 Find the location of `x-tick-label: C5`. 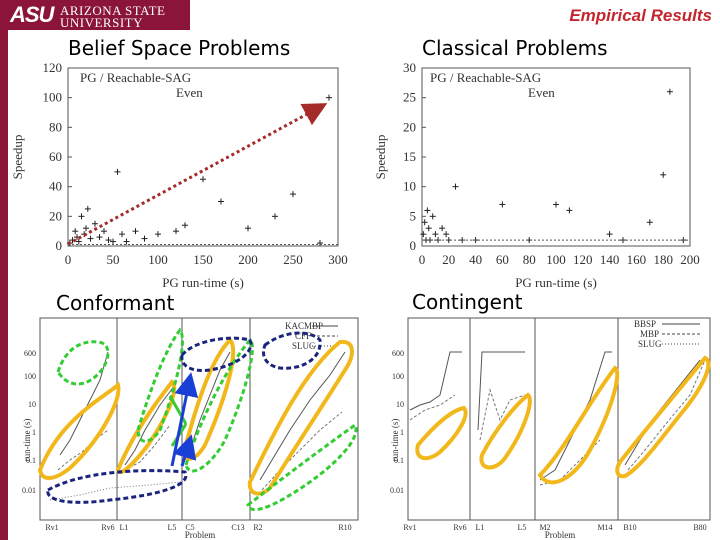

x-tick-label: C5 is located at coordinates (189, 527).